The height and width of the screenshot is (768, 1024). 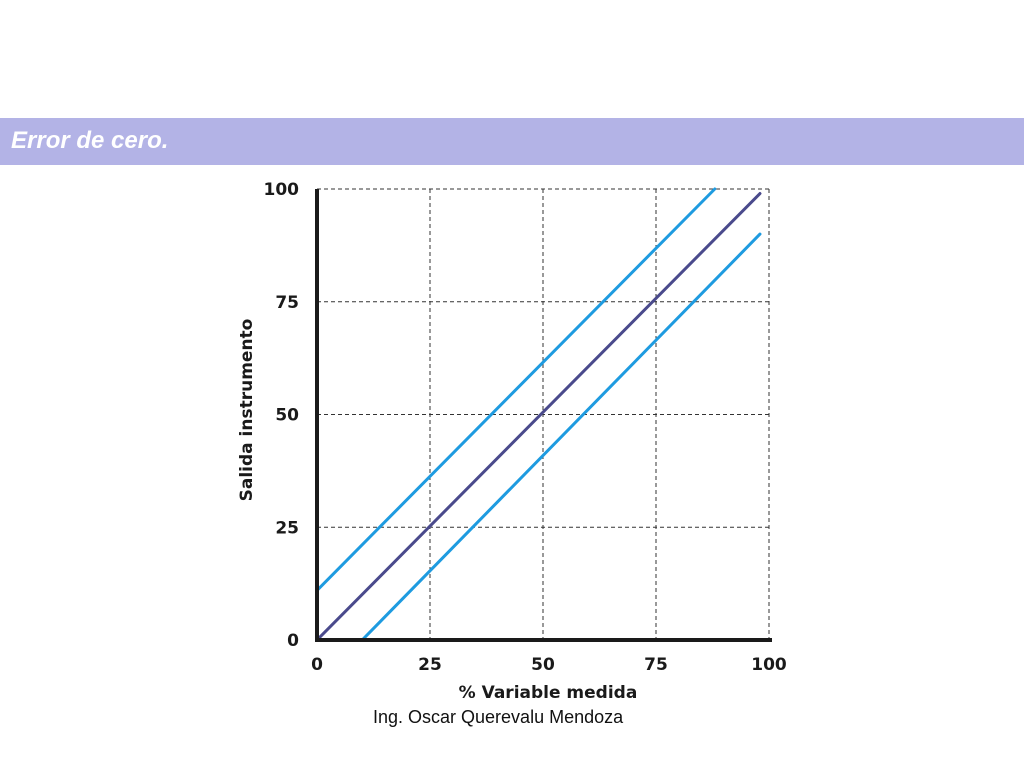 What do you see at coordinates (287, 528) in the screenshot?
I see `y-tick-label: 25` at bounding box center [287, 528].